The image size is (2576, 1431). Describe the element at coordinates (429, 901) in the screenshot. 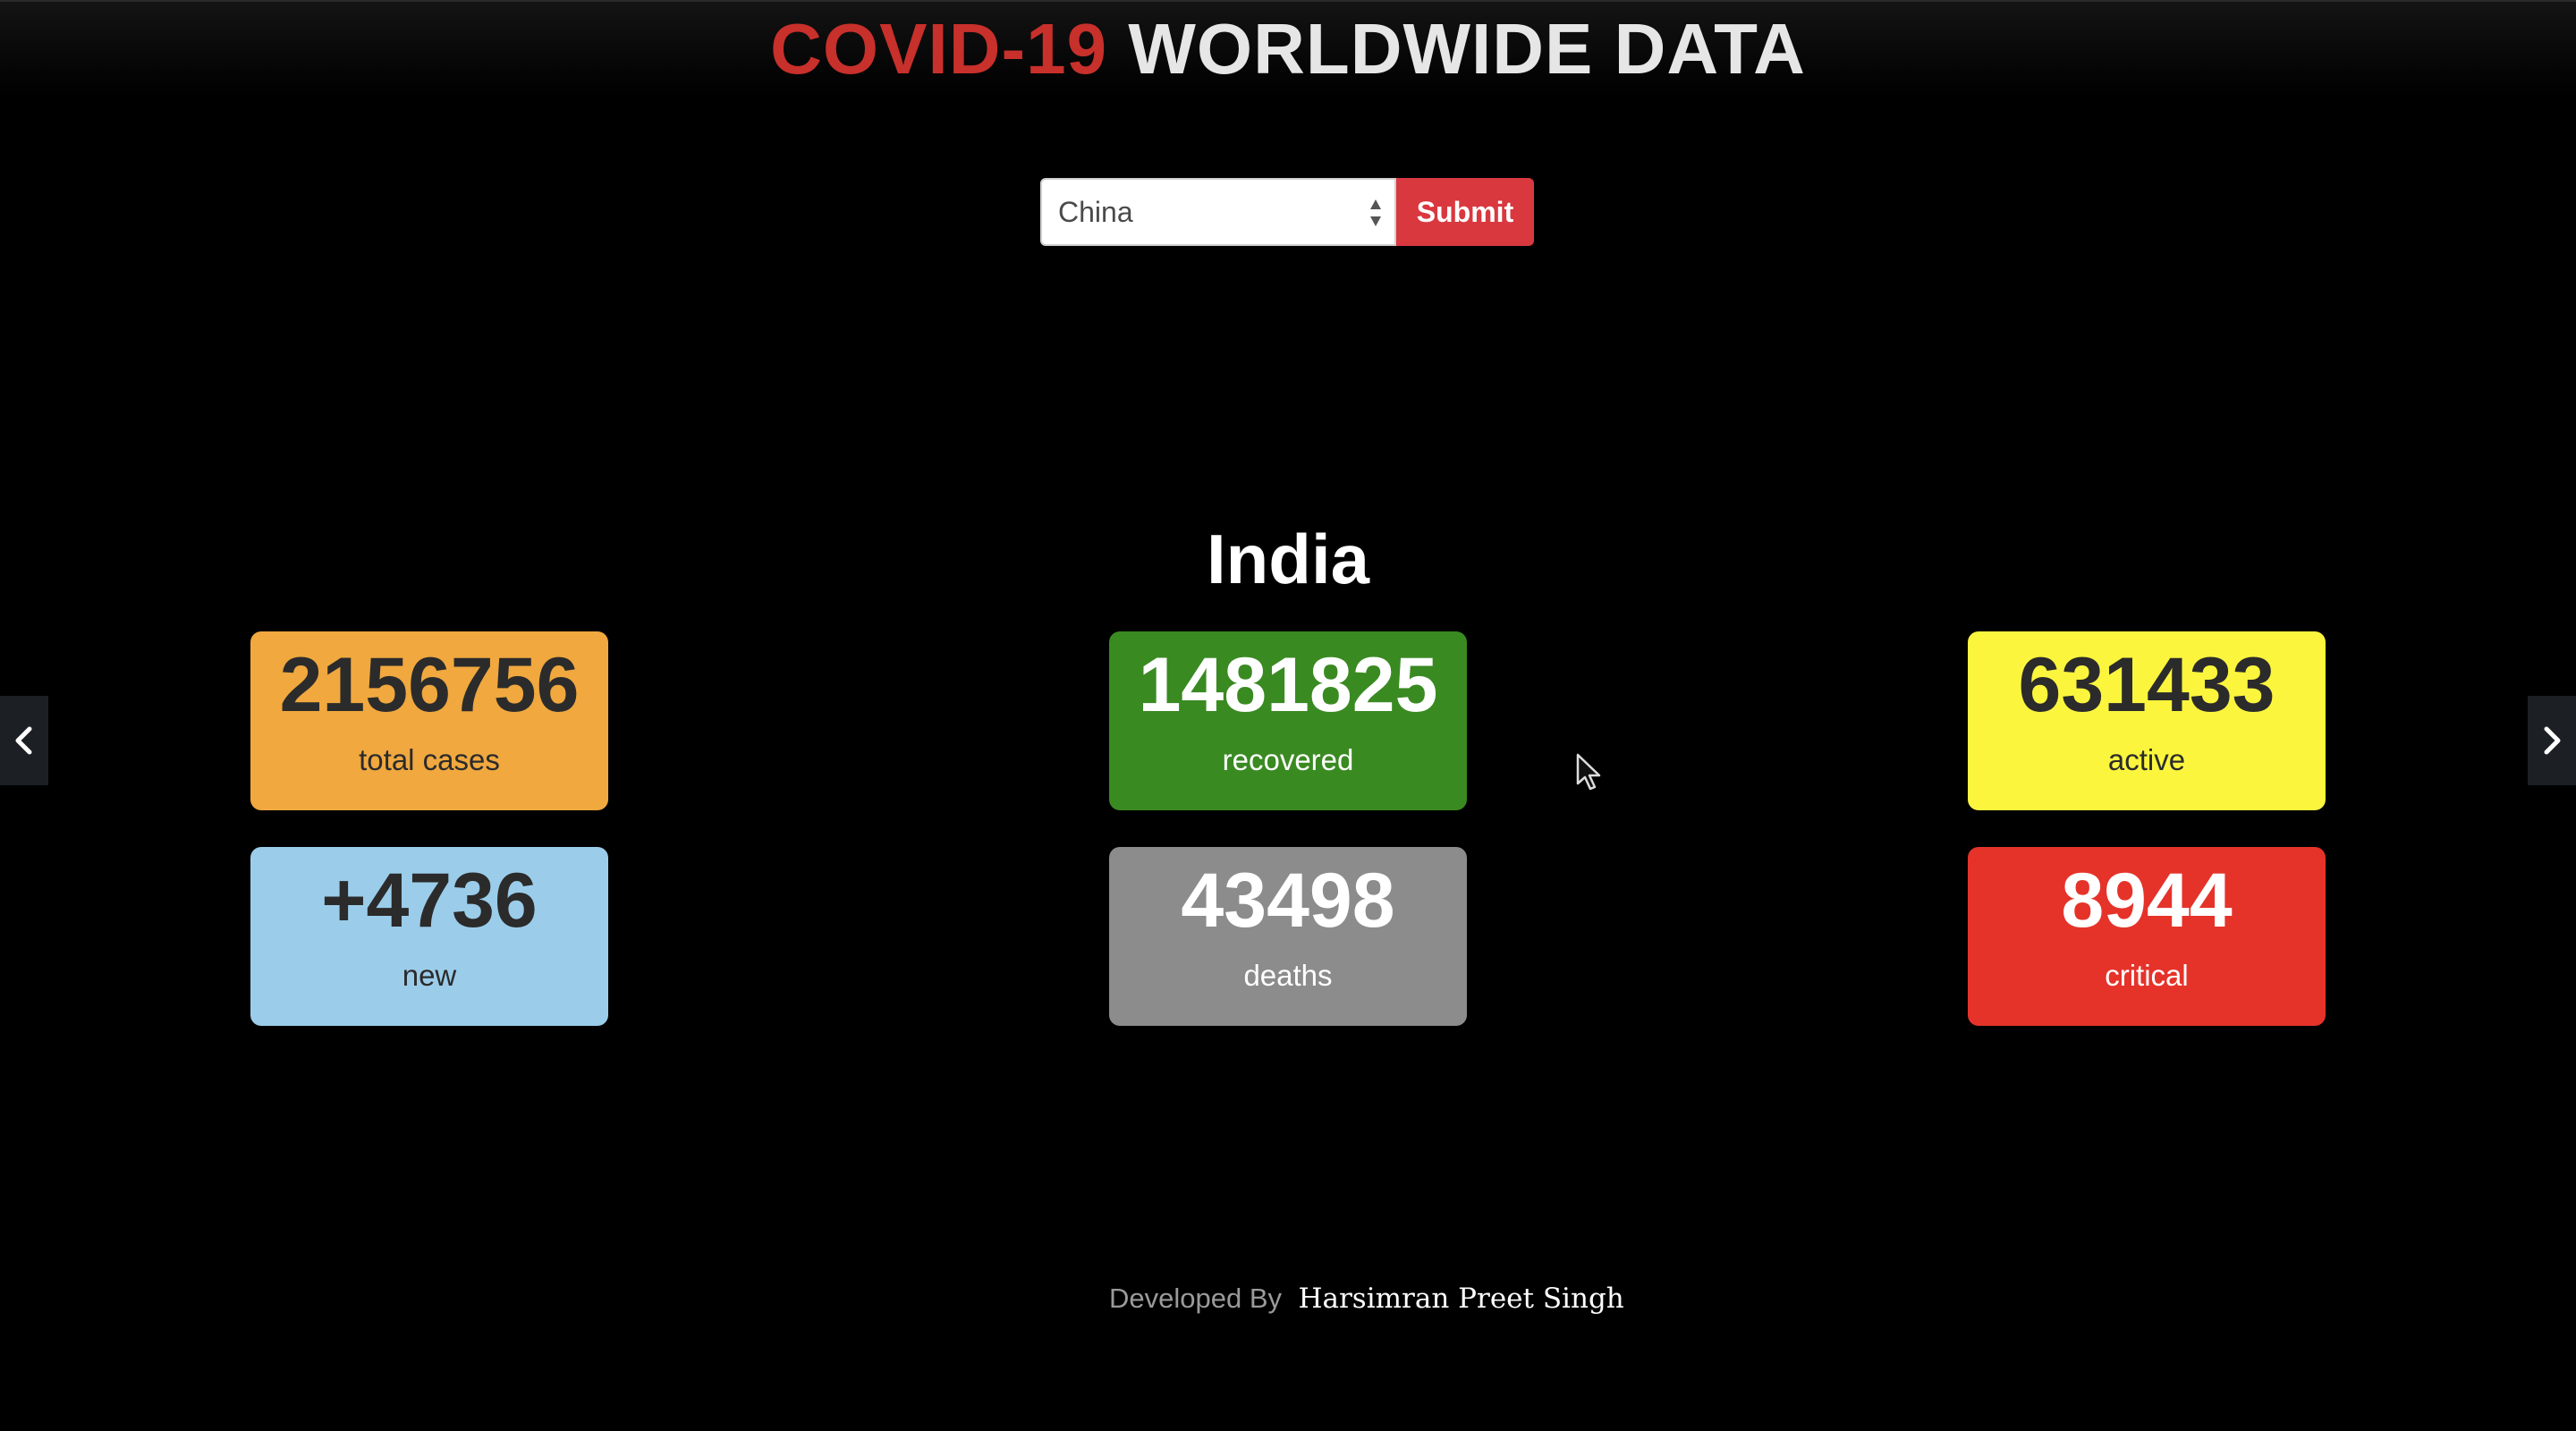

I see `new-cases-value: +4736` at that location.